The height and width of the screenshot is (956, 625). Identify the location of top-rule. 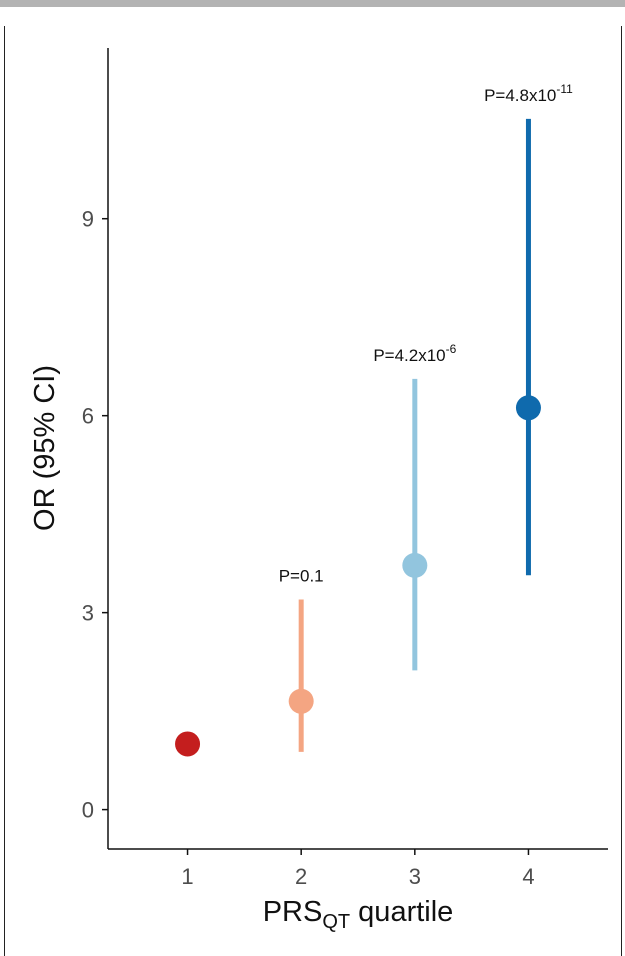
(312, 3).